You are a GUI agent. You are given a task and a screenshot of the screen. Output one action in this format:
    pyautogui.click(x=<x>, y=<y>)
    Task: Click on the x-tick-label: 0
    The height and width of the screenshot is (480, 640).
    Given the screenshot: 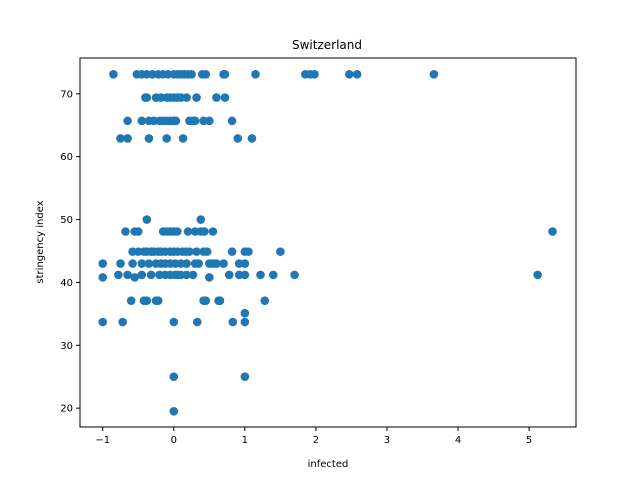 What is the action you would take?
    pyautogui.click(x=174, y=440)
    